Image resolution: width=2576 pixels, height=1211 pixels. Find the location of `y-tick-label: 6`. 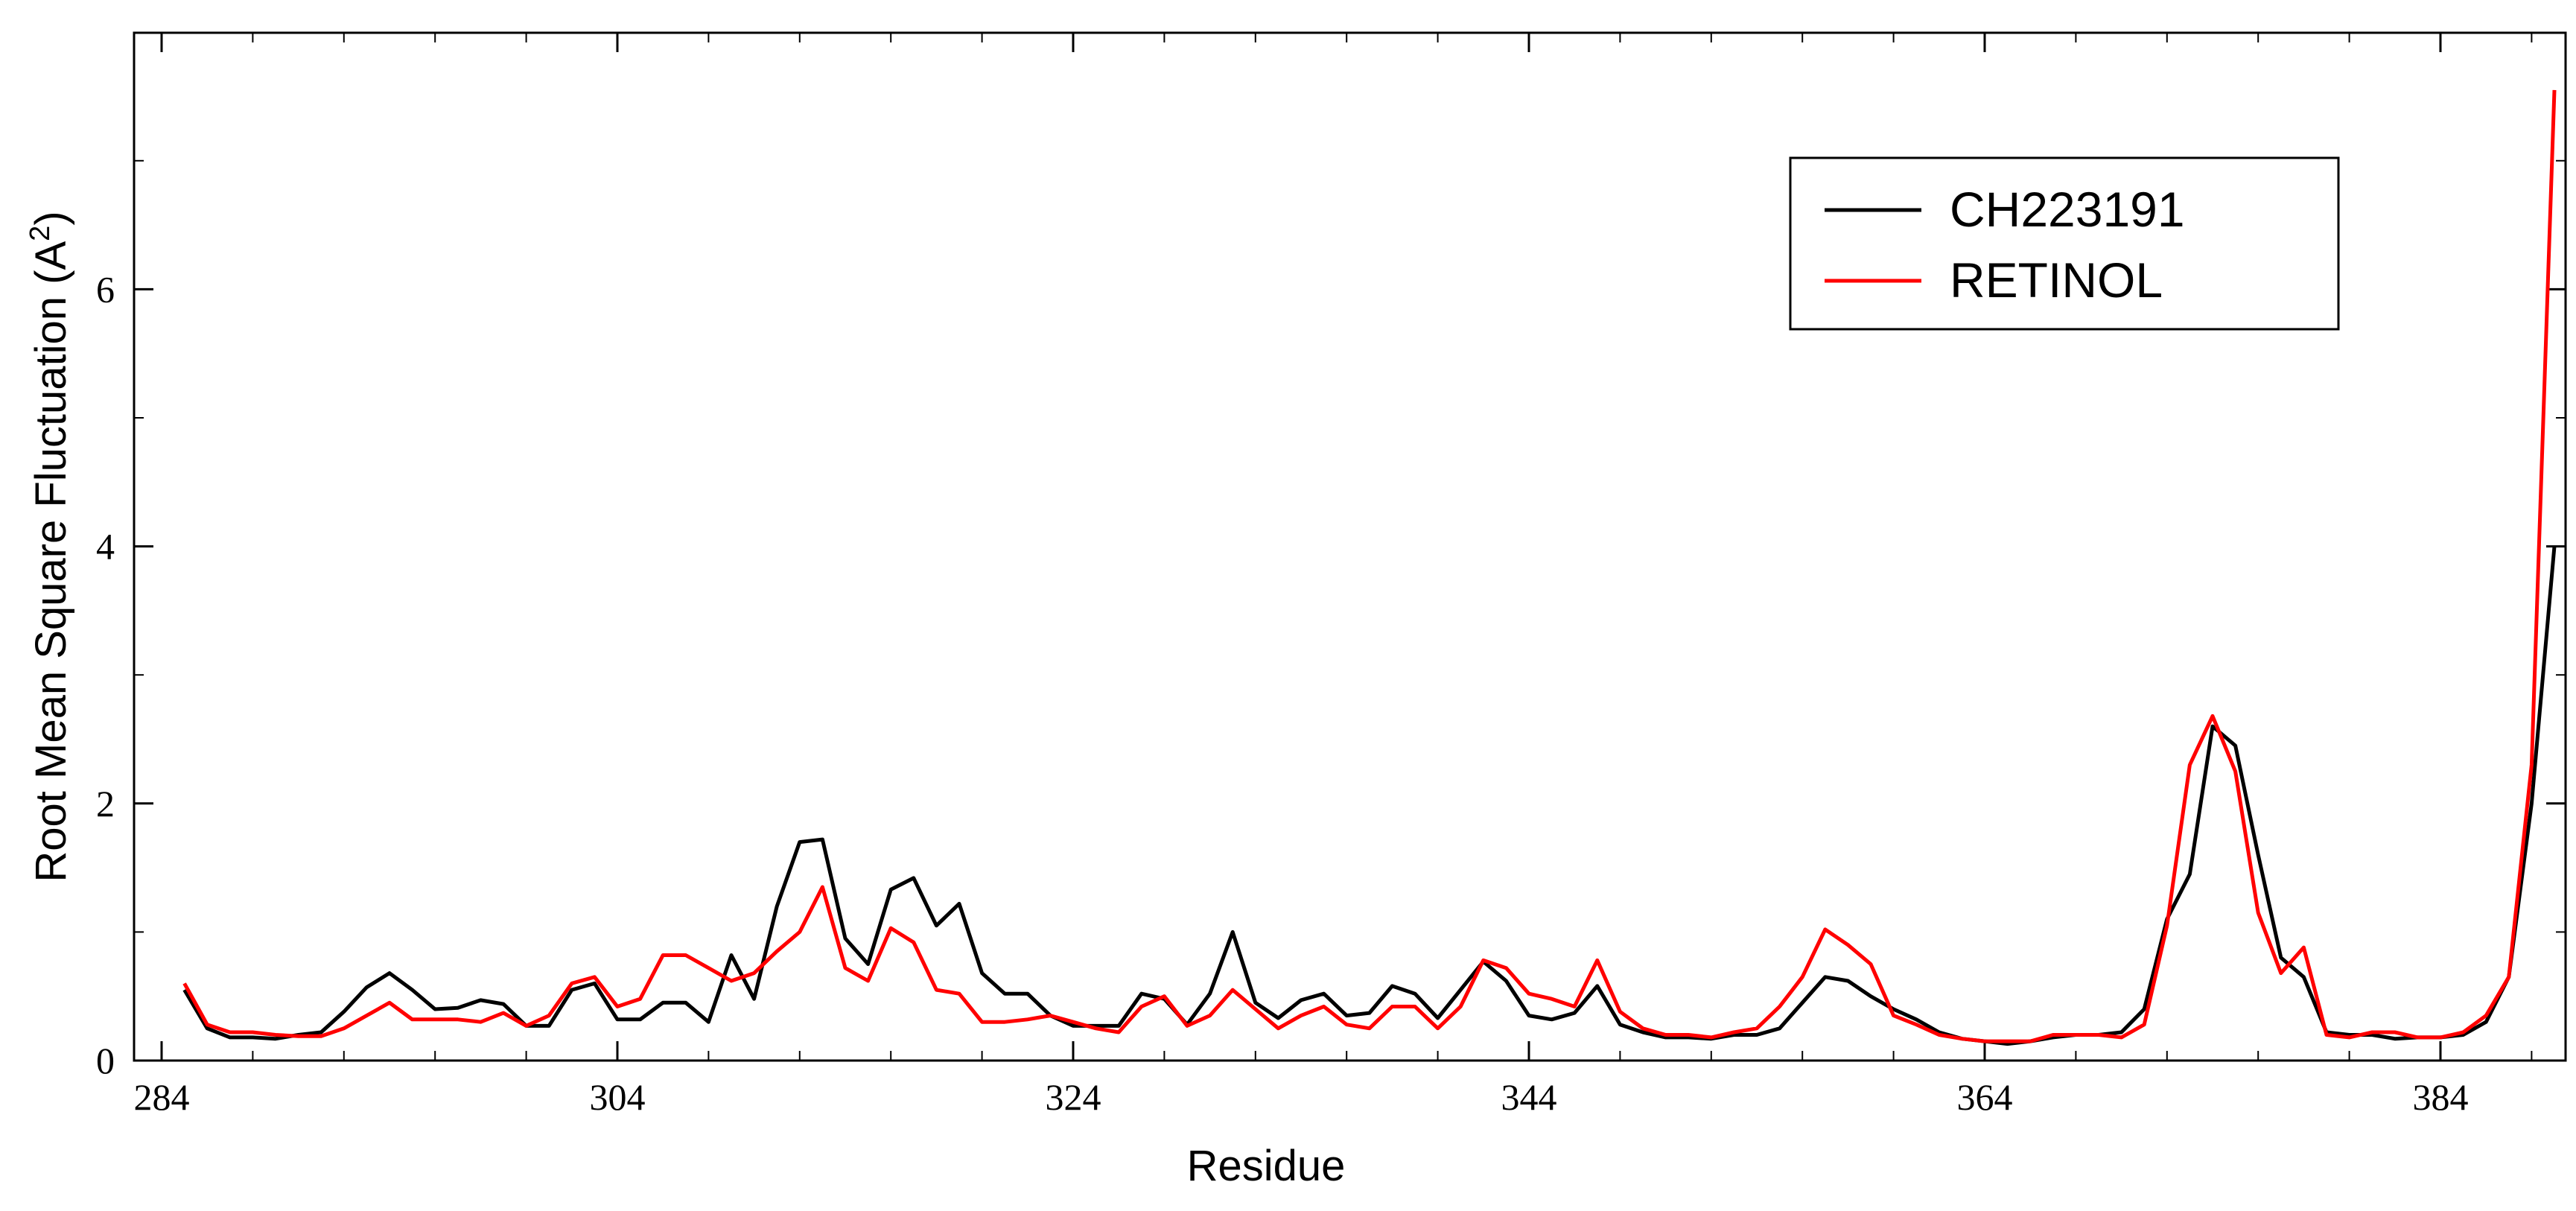

y-tick-label: 6 is located at coordinates (105, 289).